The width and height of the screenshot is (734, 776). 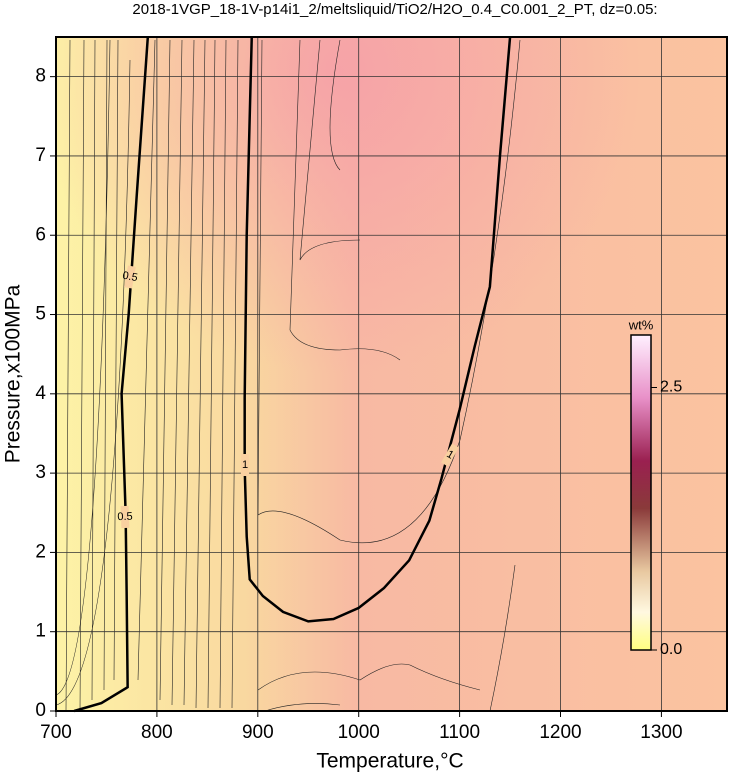 What do you see at coordinates (40, 155) in the screenshot?
I see `y-tick-label: 7` at bounding box center [40, 155].